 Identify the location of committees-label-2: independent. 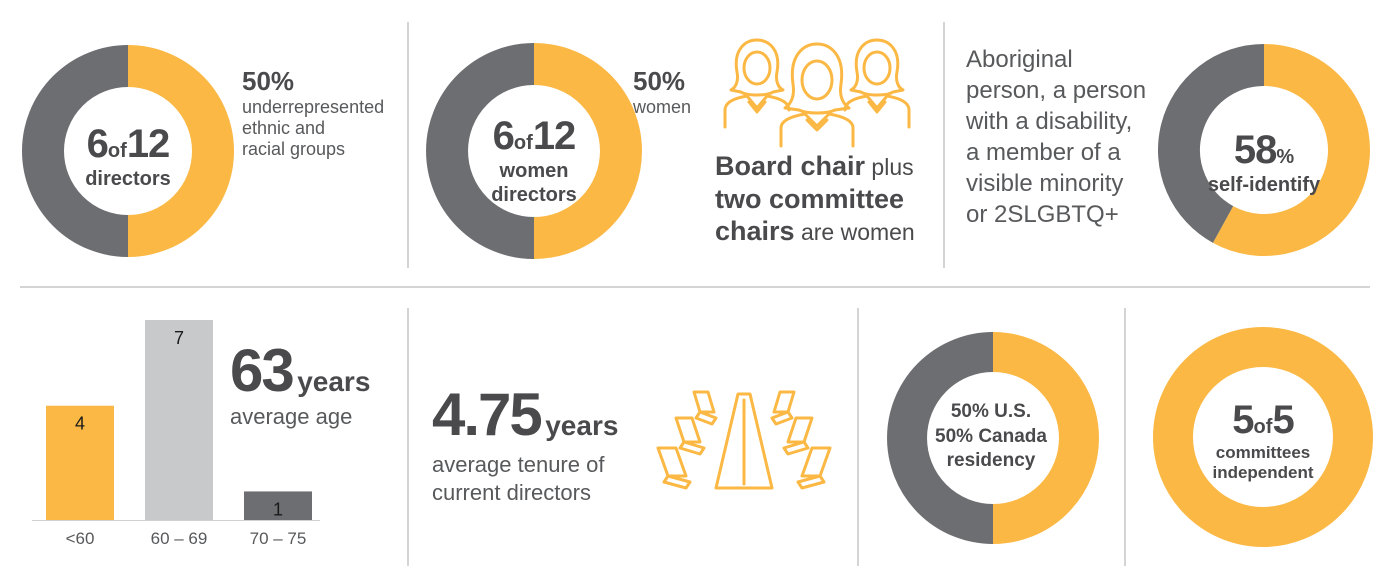
(1263, 472).